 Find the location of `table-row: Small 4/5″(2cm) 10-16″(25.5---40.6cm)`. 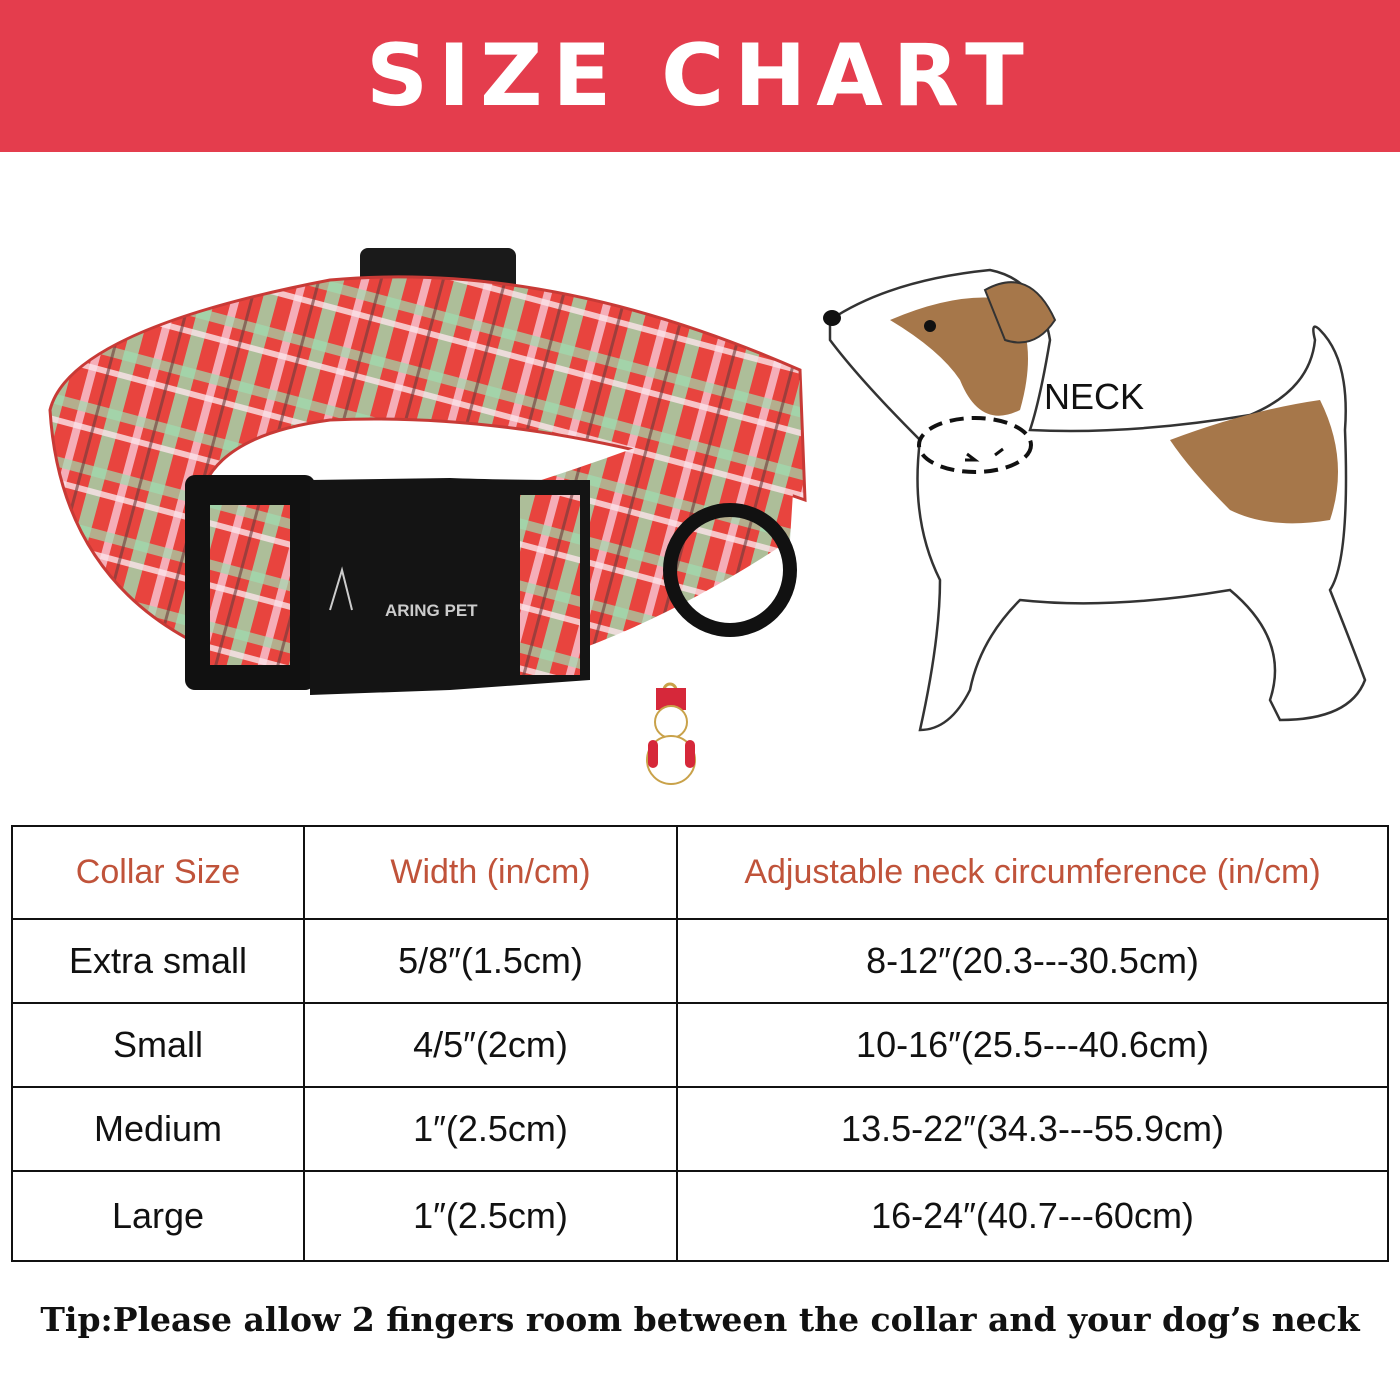

table-row: Small 4/5″(2cm) 10-16″(25.5---40.6cm) is located at coordinates (700, 1045).